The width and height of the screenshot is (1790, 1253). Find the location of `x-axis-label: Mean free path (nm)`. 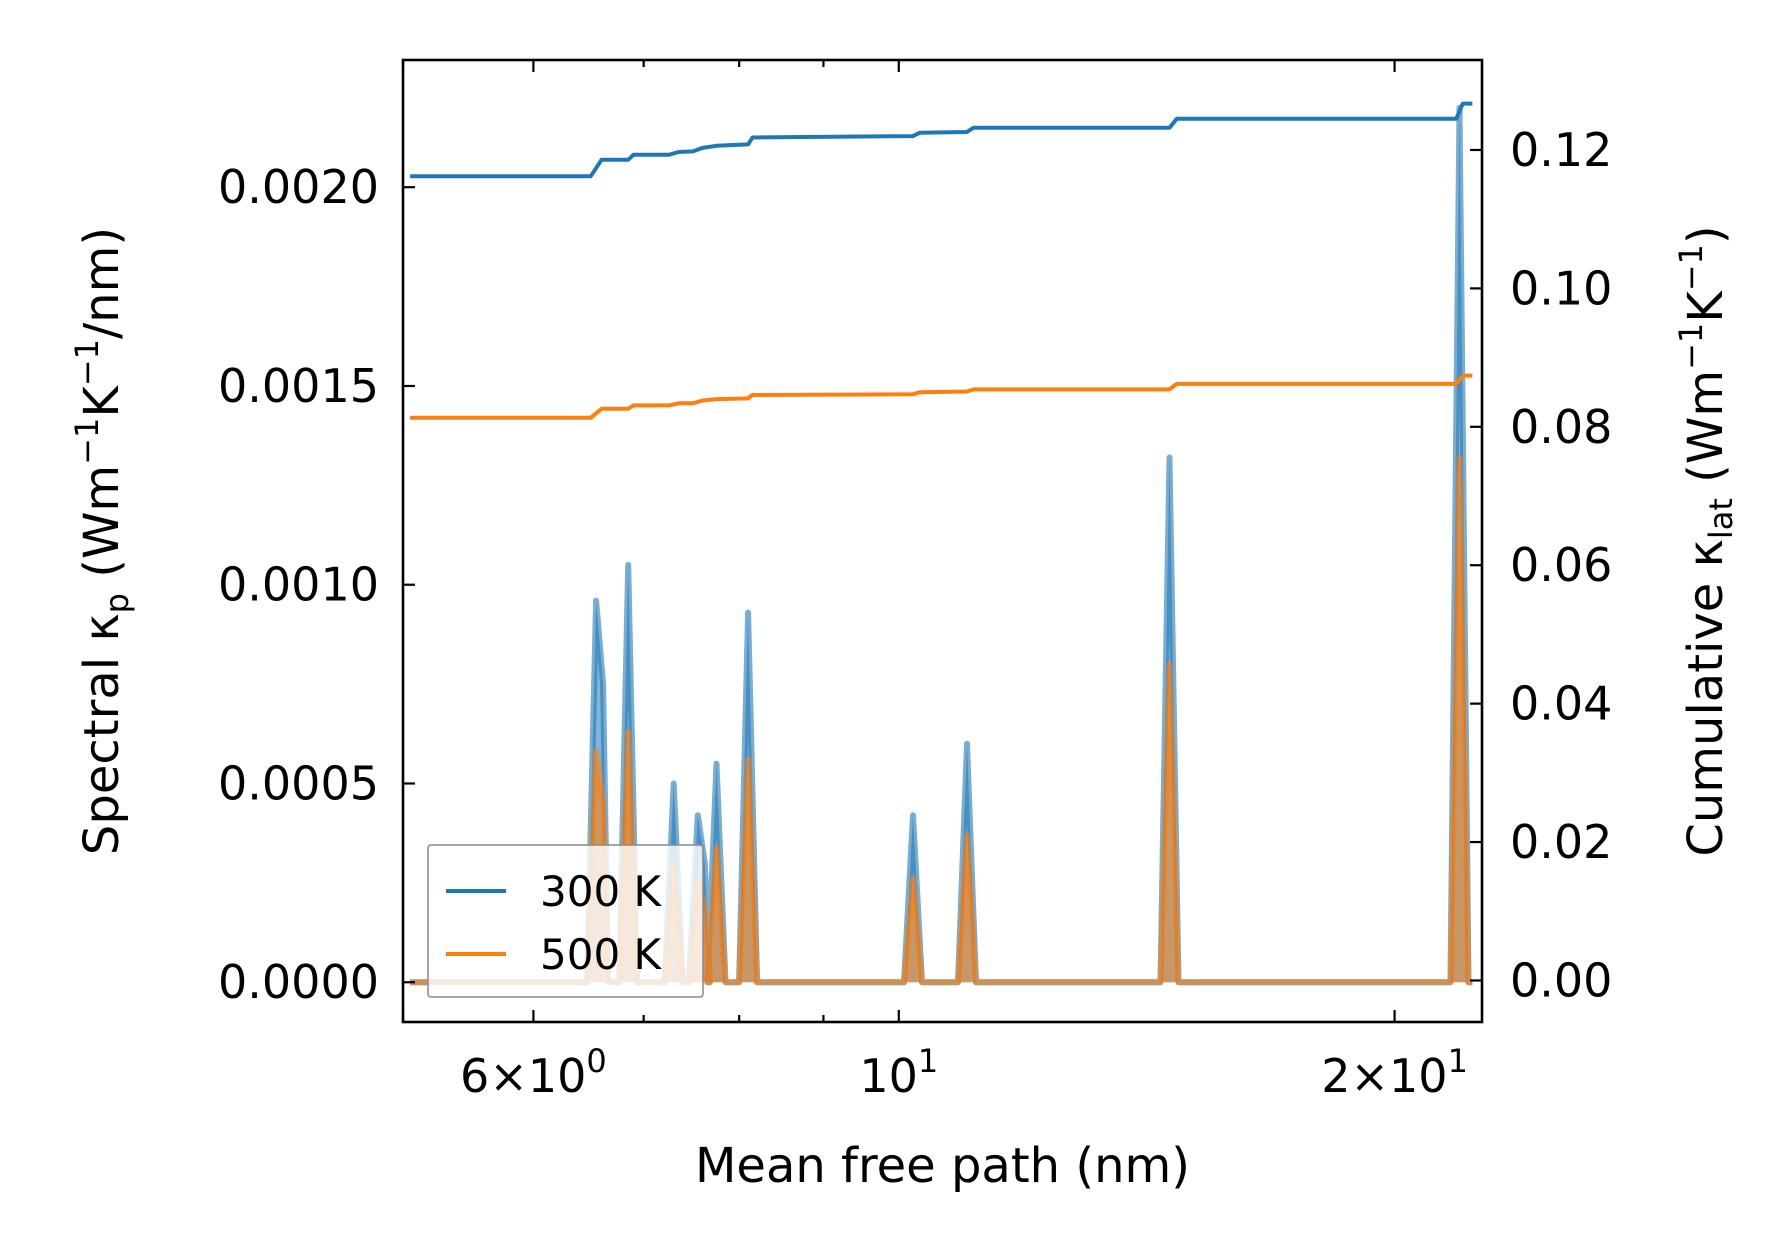

x-axis-label: Mean free path (nm) is located at coordinates (942, 1166).